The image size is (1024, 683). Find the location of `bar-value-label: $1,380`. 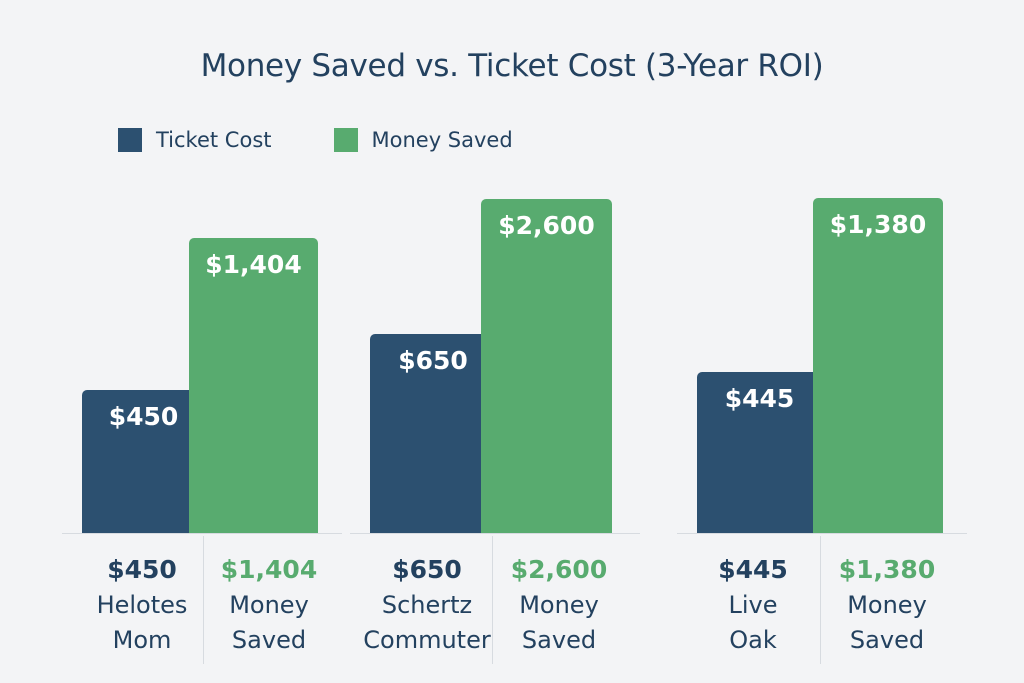

bar-value-label: $1,380 is located at coordinates (878, 224).